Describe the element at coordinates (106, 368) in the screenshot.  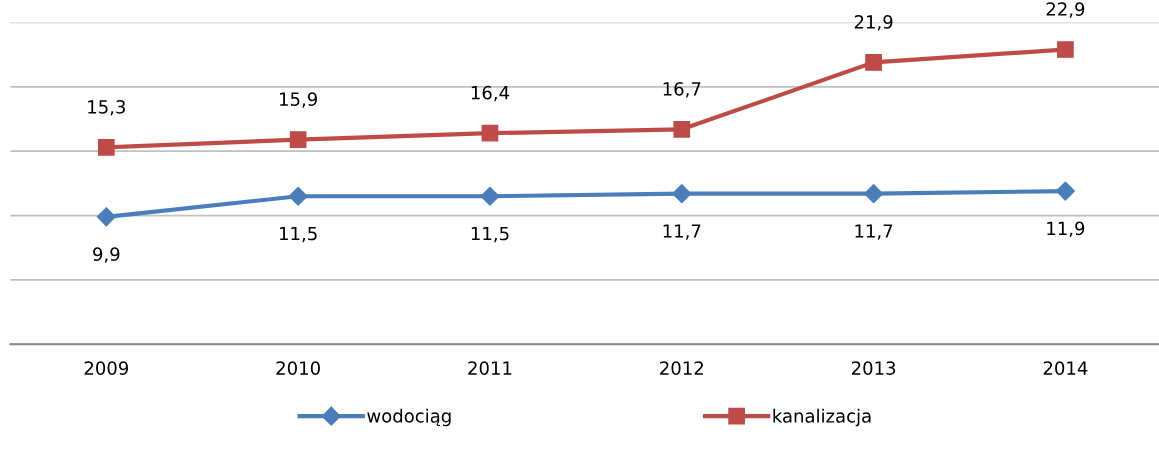
I see `x-tick-label: 2009` at that location.